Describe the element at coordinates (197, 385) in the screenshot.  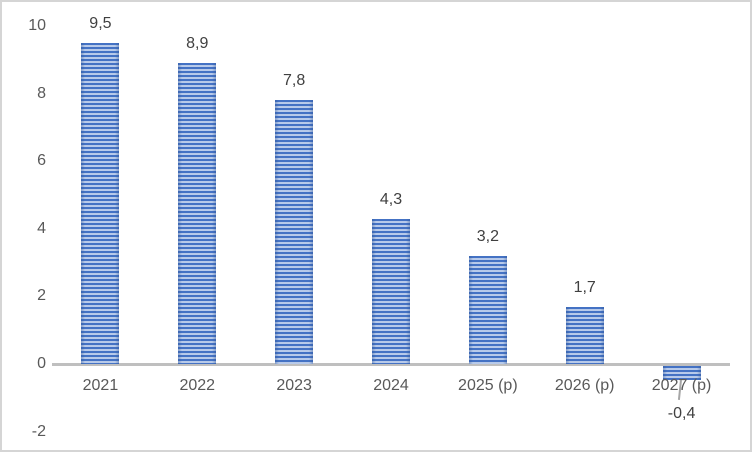
I see `x-axis-label: 2022` at that location.